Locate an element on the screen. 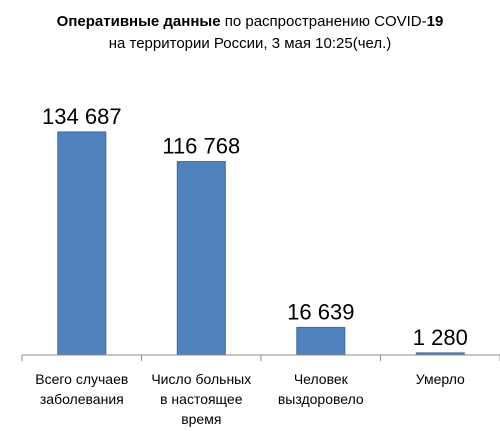  chart-title-bold-end: 19 is located at coordinates (435, 21).